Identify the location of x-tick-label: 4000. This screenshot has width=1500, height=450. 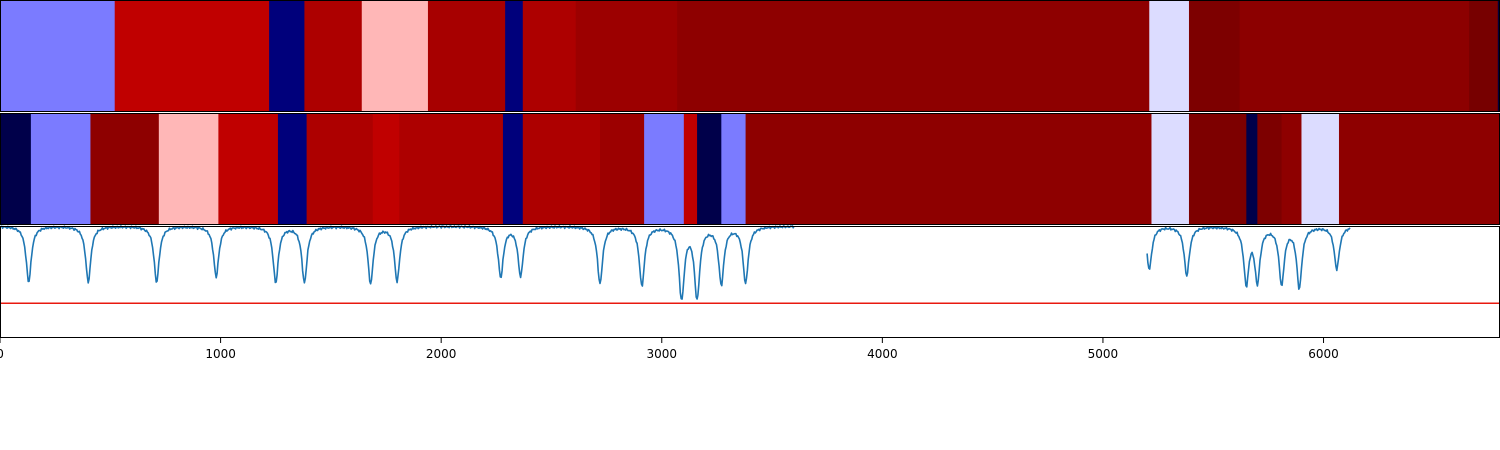
(882, 354).